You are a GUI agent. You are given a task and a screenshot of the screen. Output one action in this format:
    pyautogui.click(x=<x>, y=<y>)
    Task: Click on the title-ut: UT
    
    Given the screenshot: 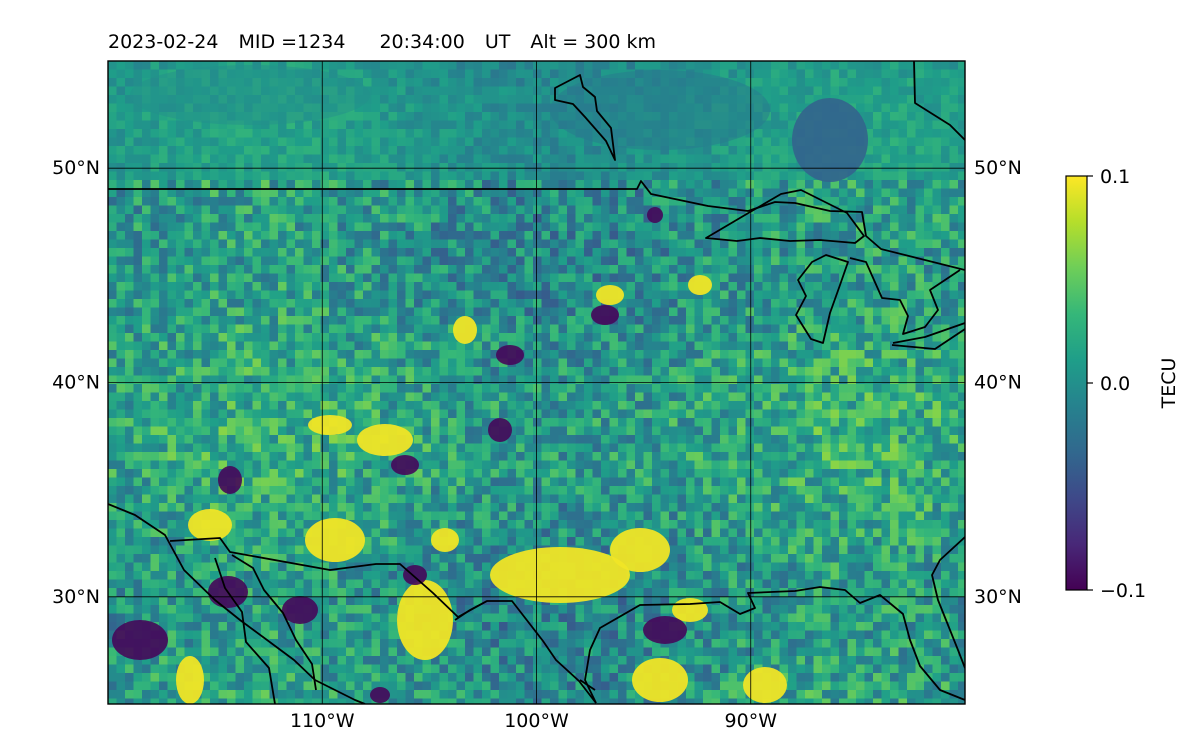 What is the action you would take?
    pyautogui.click(x=498, y=42)
    